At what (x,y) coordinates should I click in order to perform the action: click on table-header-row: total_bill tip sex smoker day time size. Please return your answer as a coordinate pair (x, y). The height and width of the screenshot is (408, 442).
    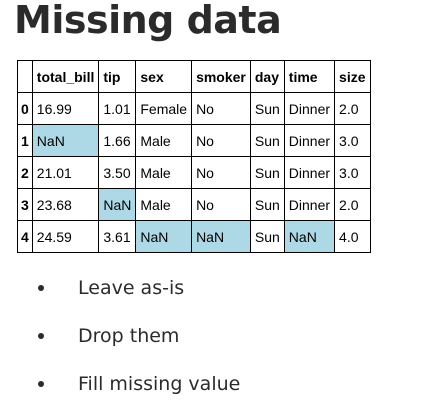
    Looking at the image, I should click on (194, 76).